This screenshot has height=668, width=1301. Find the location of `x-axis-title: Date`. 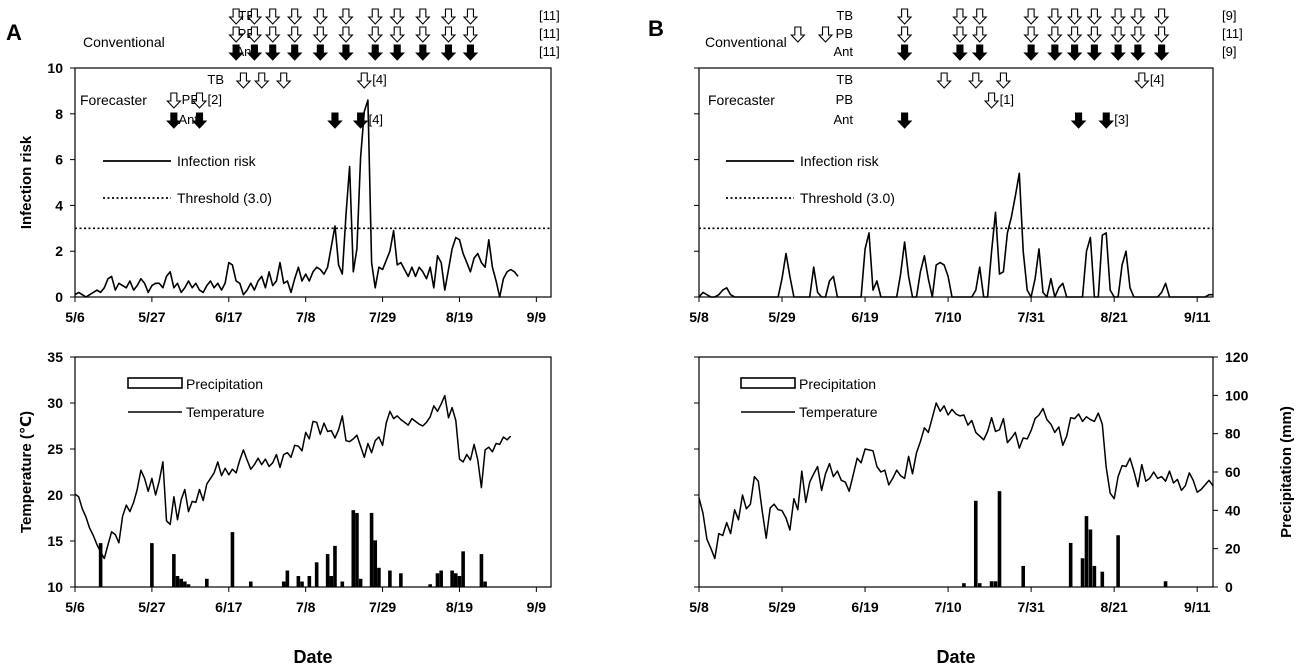

x-axis-title: Date is located at coordinates (955, 657).